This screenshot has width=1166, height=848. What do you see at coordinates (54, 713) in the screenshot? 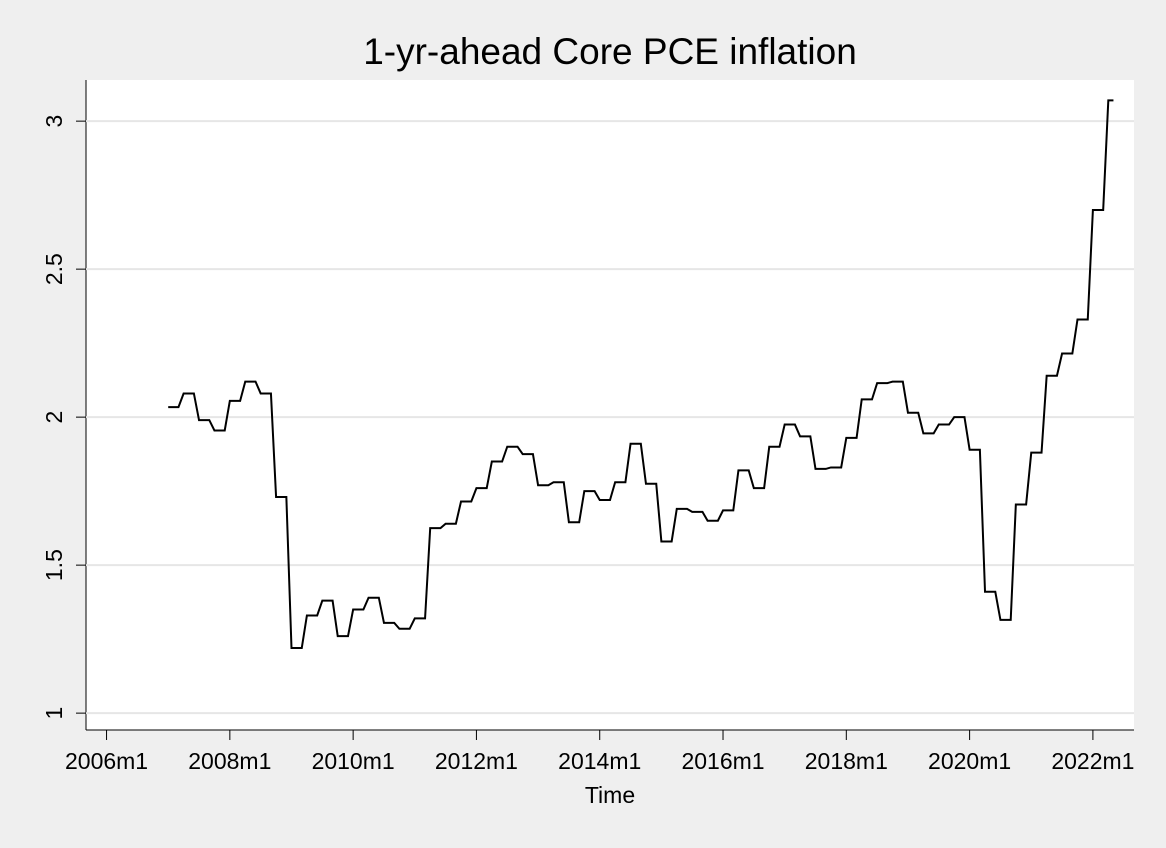
I see `y-tick-label: 1` at bounding box center [54, 713].